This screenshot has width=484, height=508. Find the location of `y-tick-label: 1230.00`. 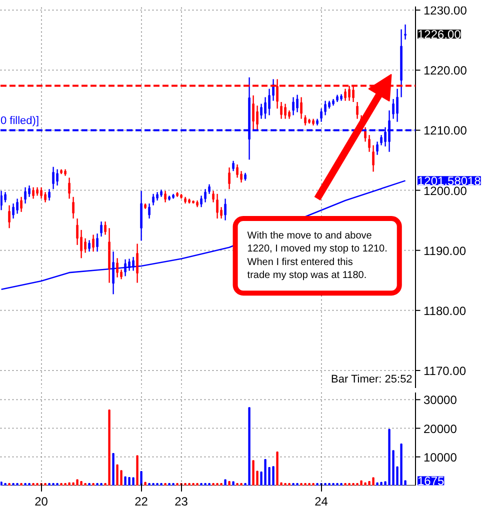

y-tick-label: 1230.00 is located at coordinates (446, 11).